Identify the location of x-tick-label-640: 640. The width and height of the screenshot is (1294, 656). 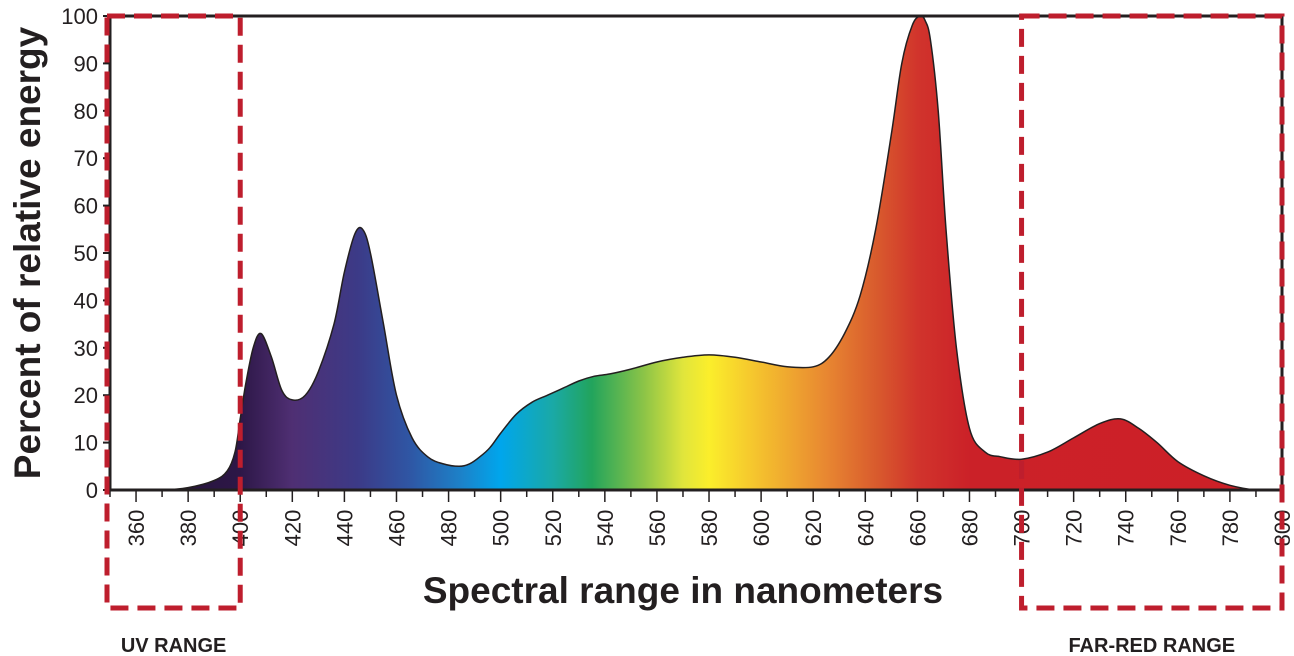
(865, 528).